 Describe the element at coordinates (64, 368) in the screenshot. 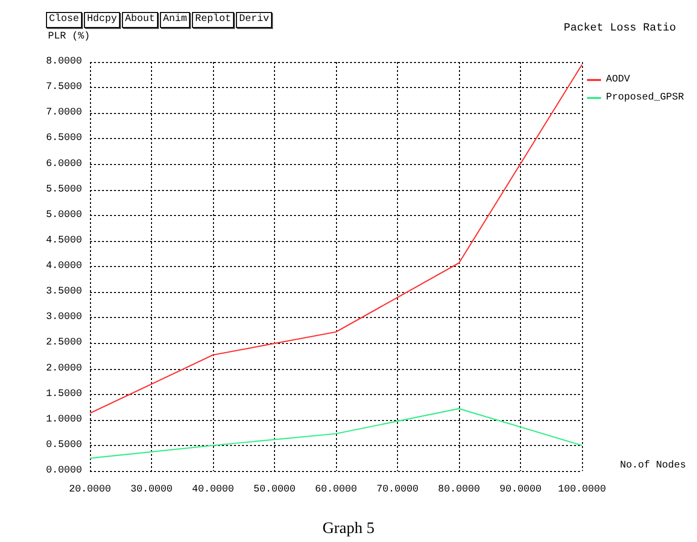

I see `y-tick-label: 2.0000` at that location.